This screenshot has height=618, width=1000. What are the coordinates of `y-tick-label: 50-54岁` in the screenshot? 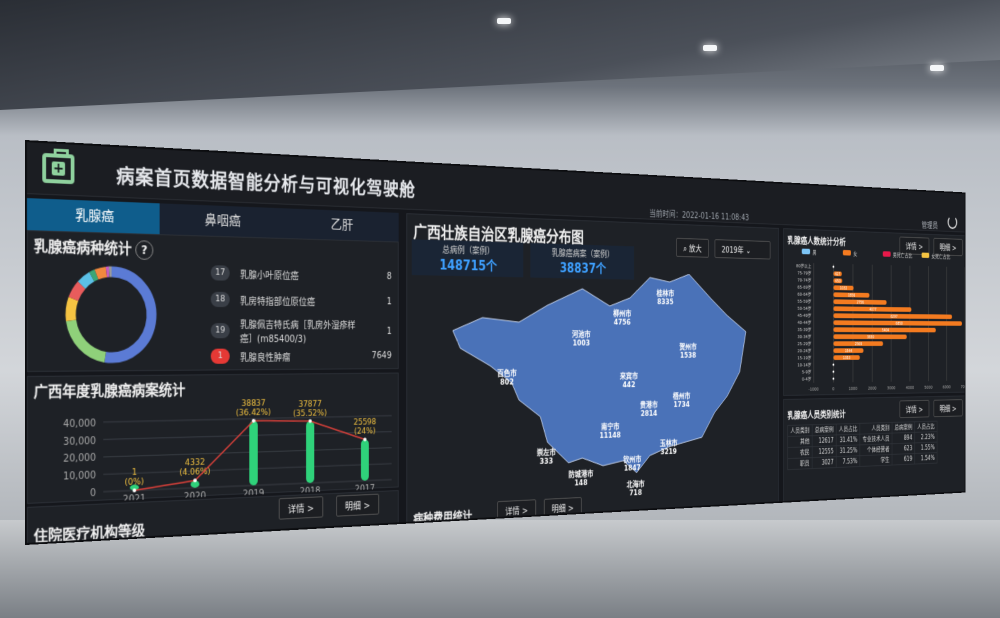 It's located at (804, 308).